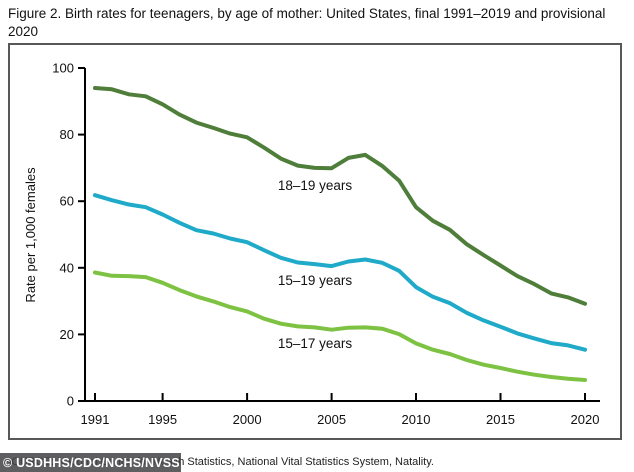  I want to click on series-label-15-17: 15–17 years, so click(315, 343).